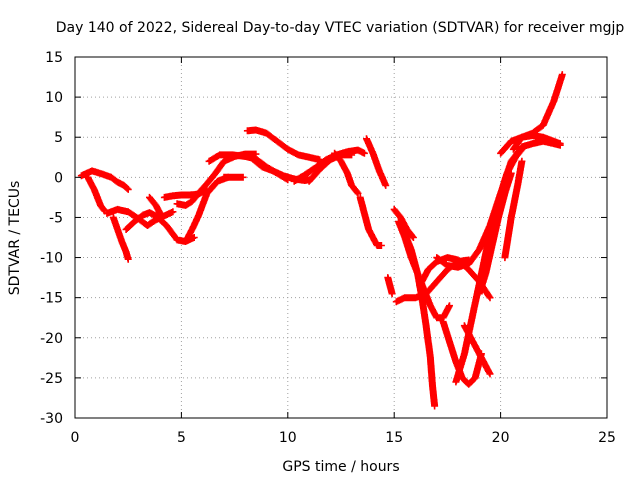 The width and height of the screenshot is (640, 480). I want to click on y-tick-label: -5, so click(56, 218).